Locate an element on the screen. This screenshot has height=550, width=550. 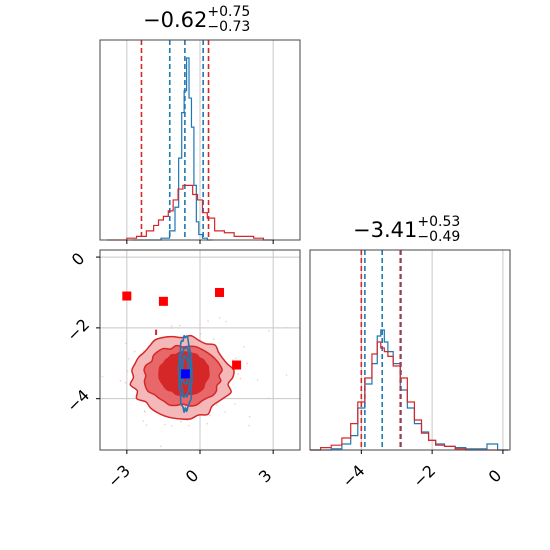
x-tick-label: −4 is located at coordinates (353, 476).